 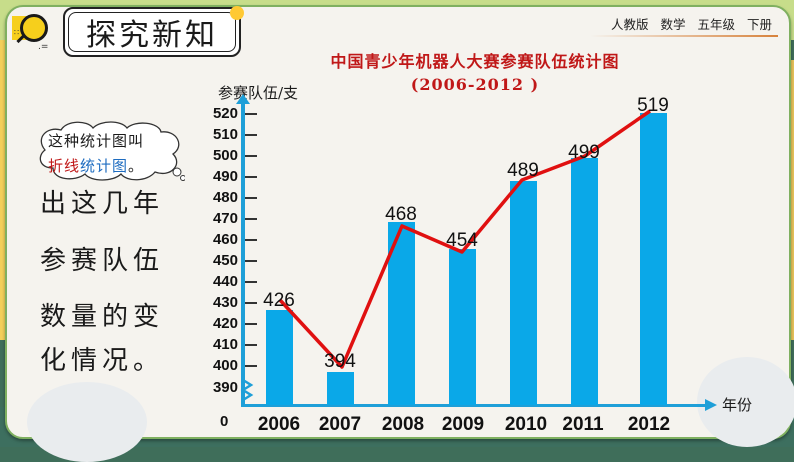 I want to click on bar-2009, so click(x=462, y=327).